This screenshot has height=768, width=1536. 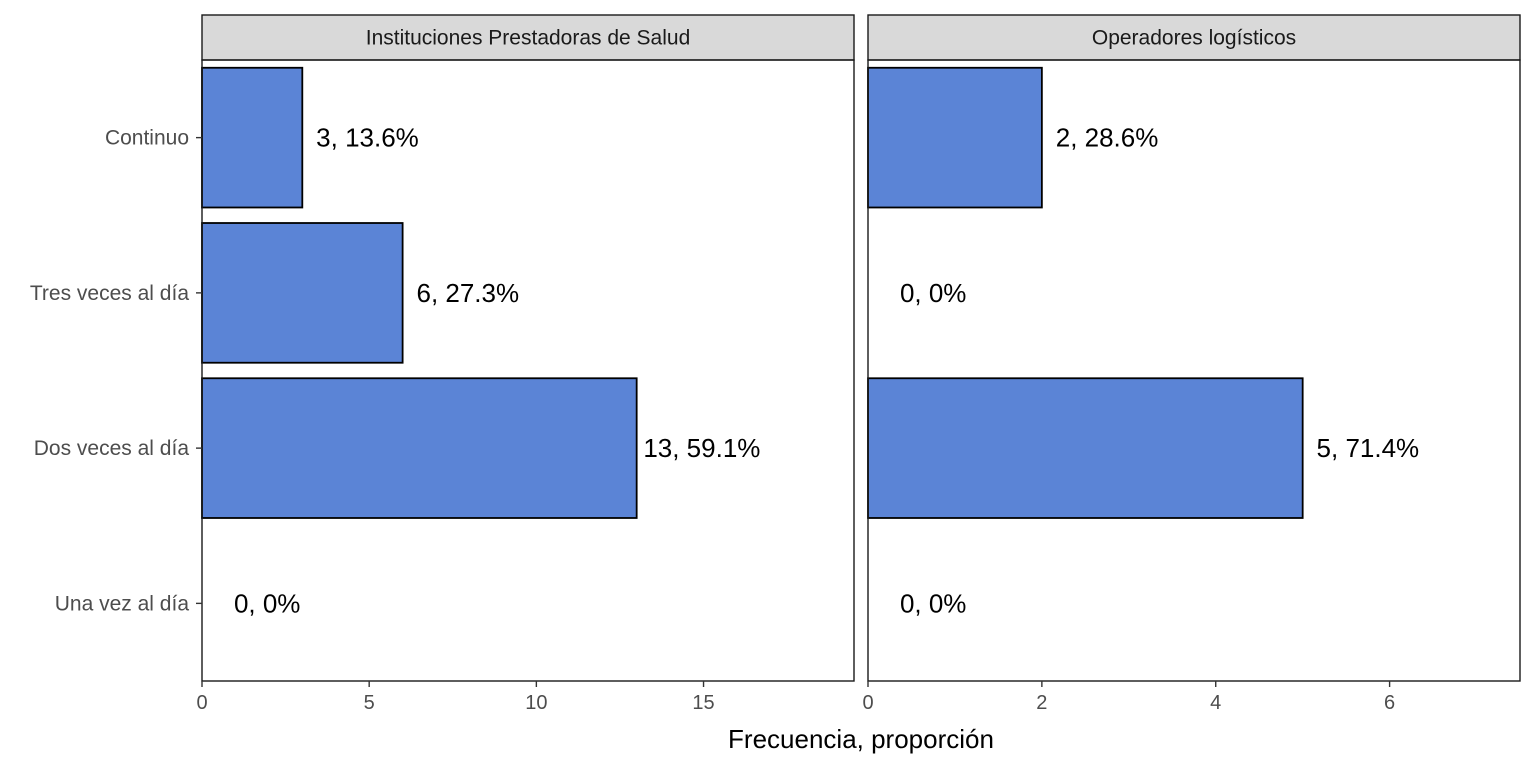 What do you see at coordinates (1194, 38) in the screenshot?
I see `panel-title-2: Operadores logísticos` at bounding box center [1194, 38].